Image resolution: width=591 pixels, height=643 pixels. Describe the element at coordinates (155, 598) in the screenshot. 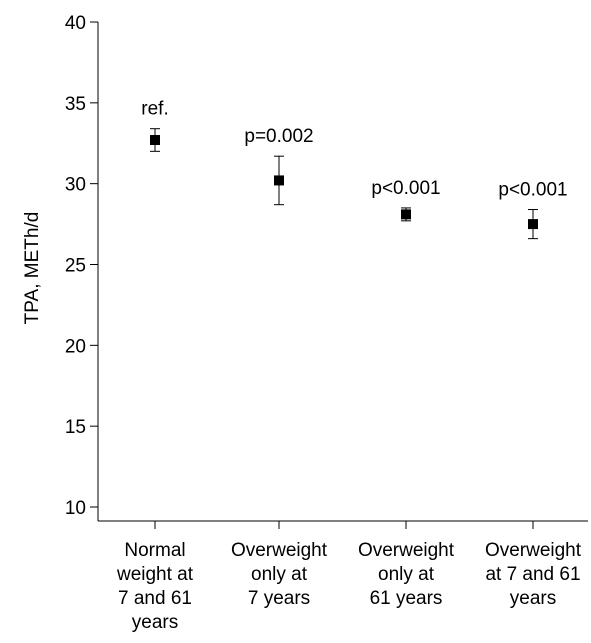

I see `x-tick-label-line: 7 and 61` at that location.